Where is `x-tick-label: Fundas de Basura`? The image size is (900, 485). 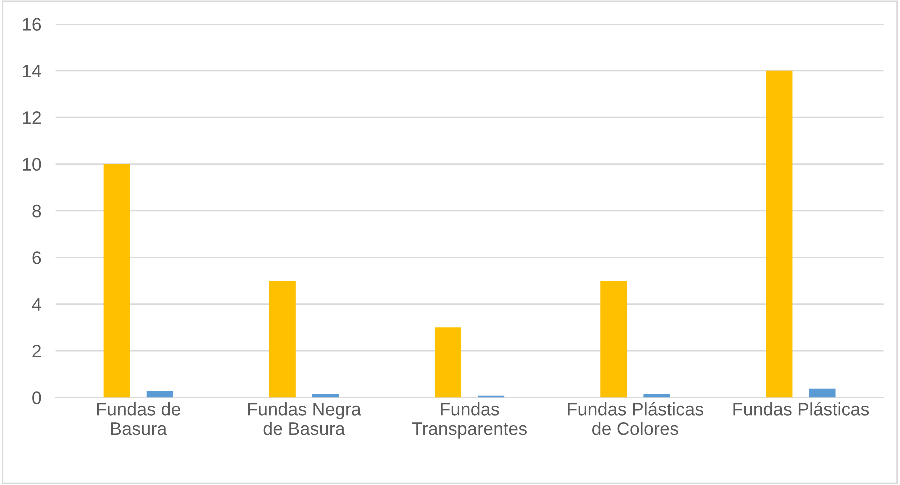
x-tick-label: Fundas de Basura is located at coordinates (138, 419).